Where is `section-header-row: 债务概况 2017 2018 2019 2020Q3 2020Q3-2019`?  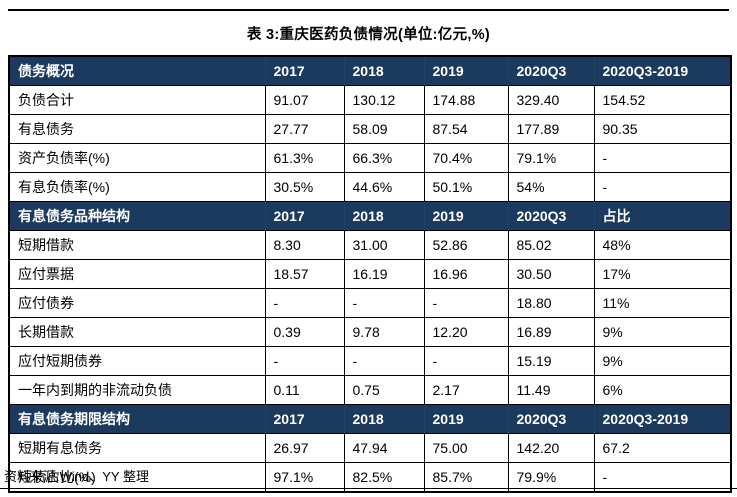
section-header-row: 债务概况 2017 2018 2019 2020Q3 2020Q3-2019 is located at coordinates (370, 70).